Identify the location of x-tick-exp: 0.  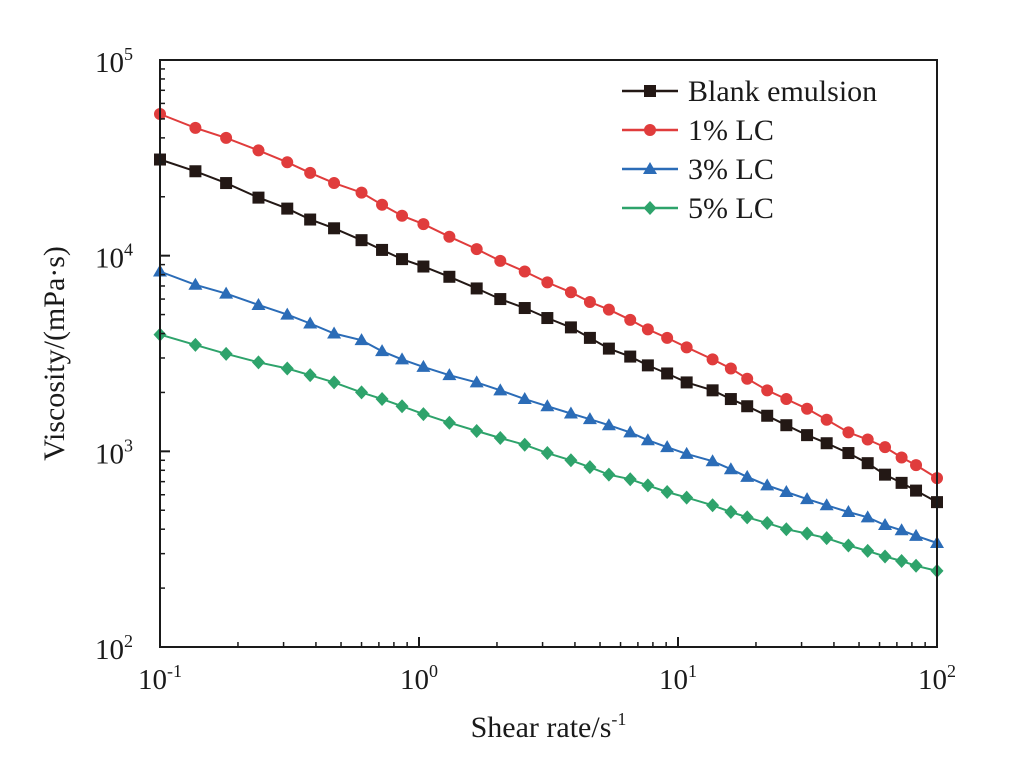
(433, 671).